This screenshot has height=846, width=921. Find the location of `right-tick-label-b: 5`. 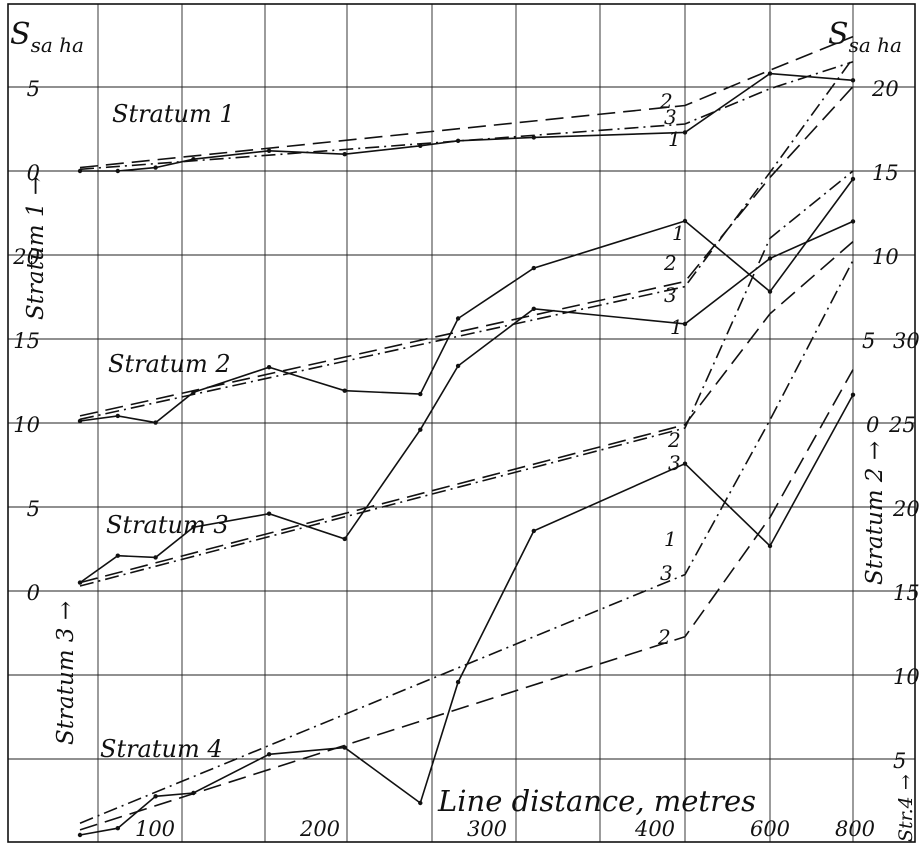

right-tick-label-b: 5 is located at coordinates (899, 761).